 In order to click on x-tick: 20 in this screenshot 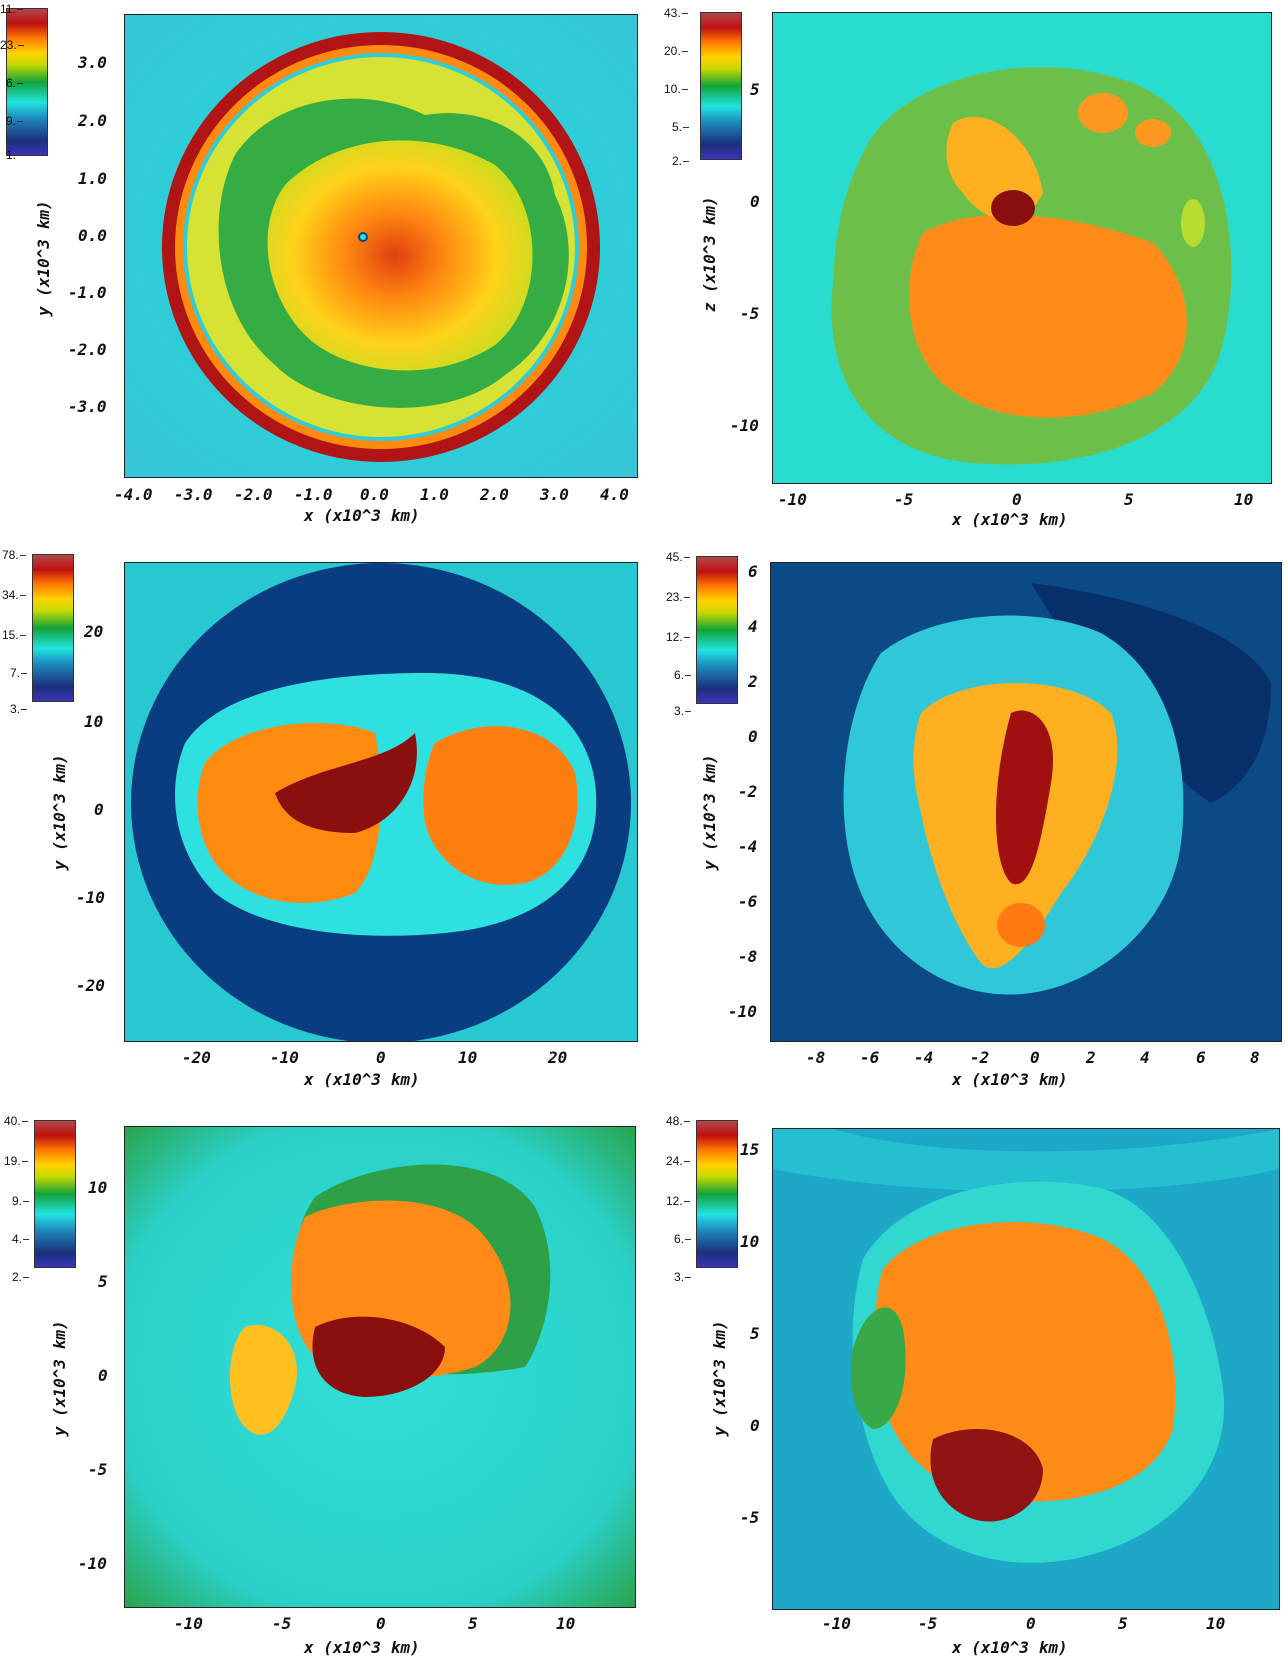, I will do `click(558, 1057)`.